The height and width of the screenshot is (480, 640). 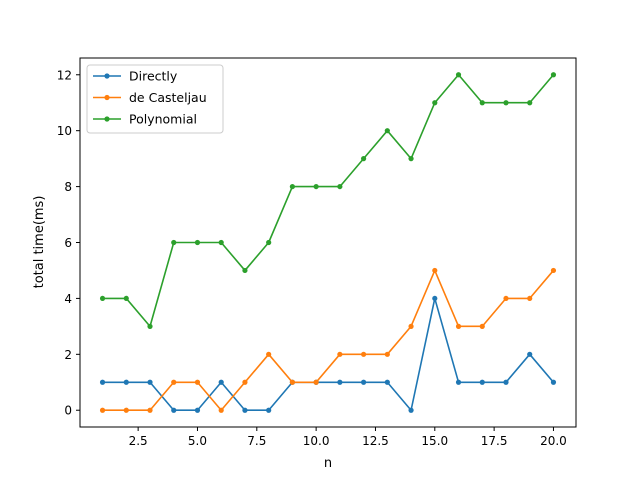 What do you see at coordinates (64, 75) in the screenshot?
I see `y-tick-label: 12` at bounding box center [64, 75].